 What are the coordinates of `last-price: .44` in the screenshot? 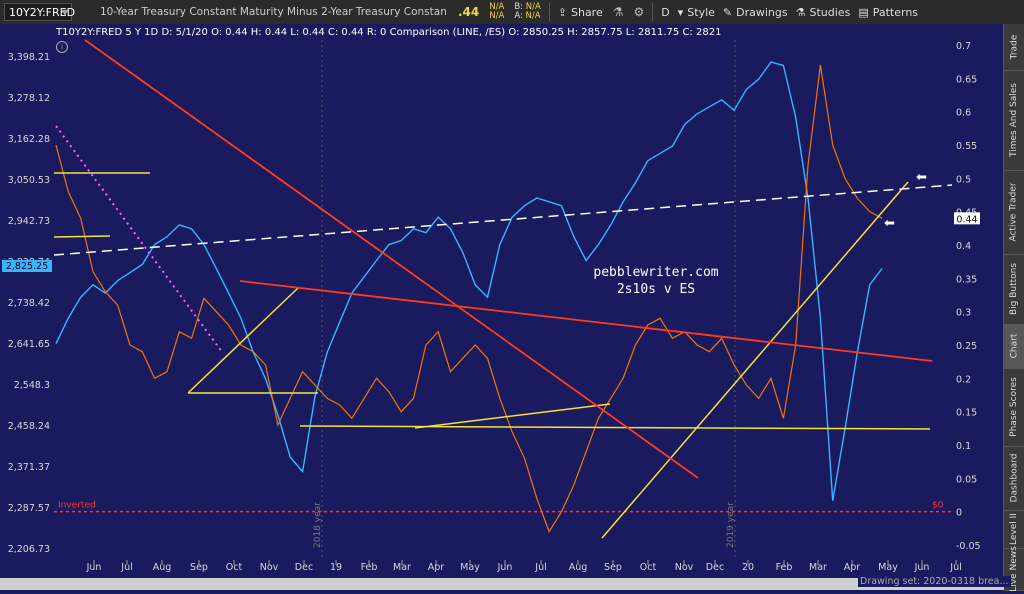 It's located at (469, 12).